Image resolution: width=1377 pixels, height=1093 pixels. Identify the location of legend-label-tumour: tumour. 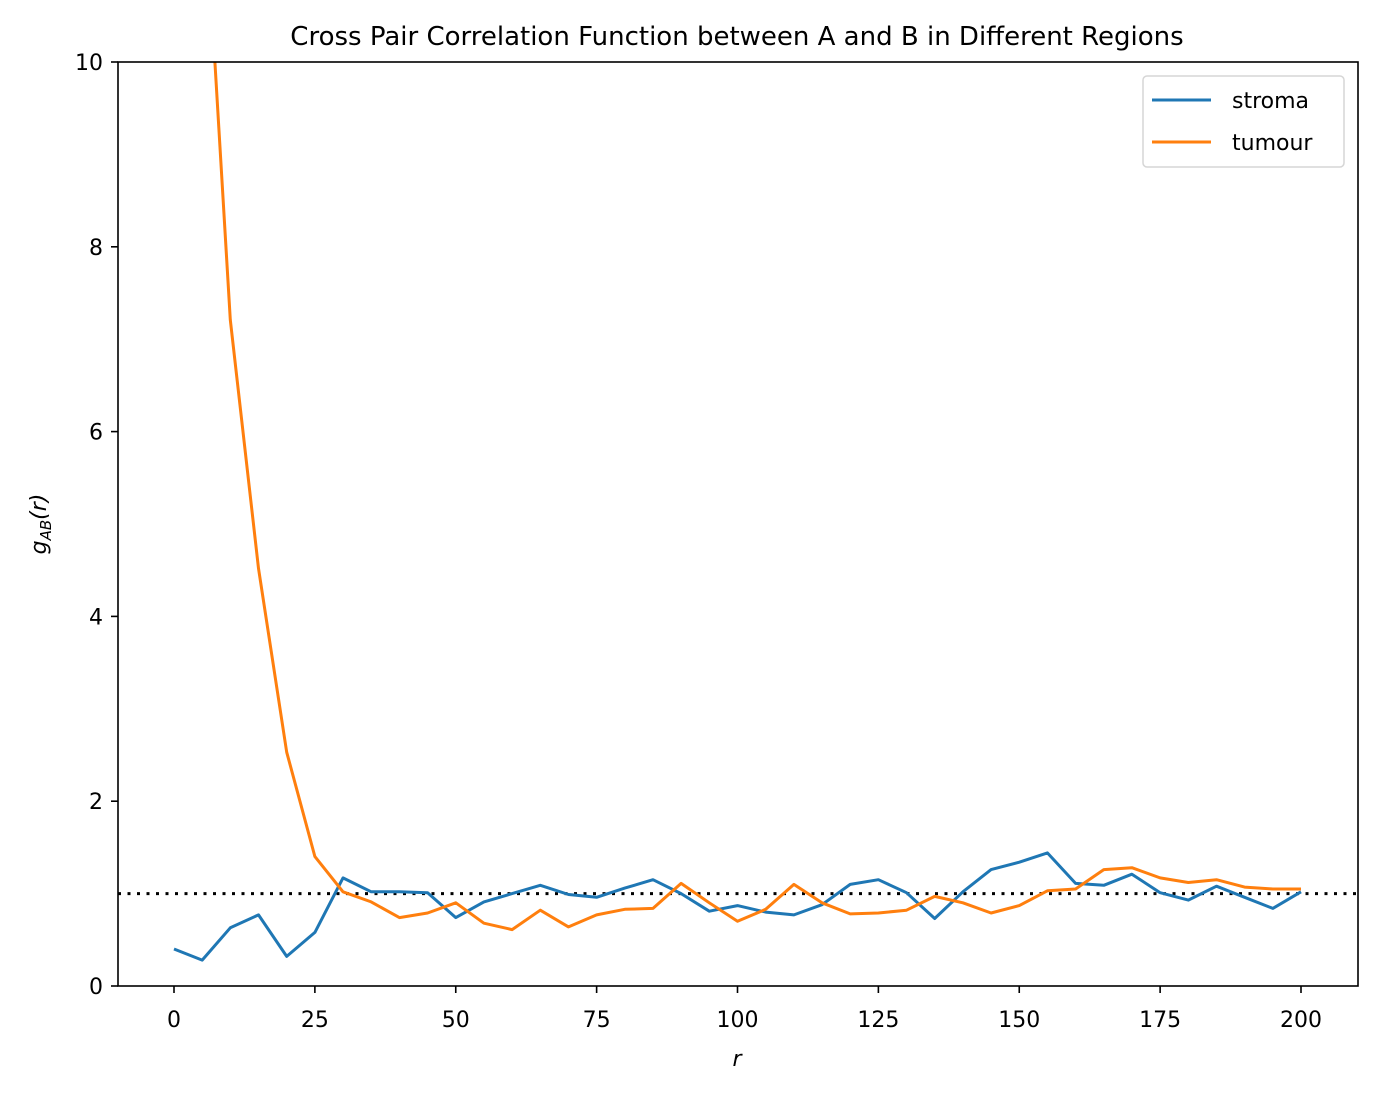
(1272, 143).